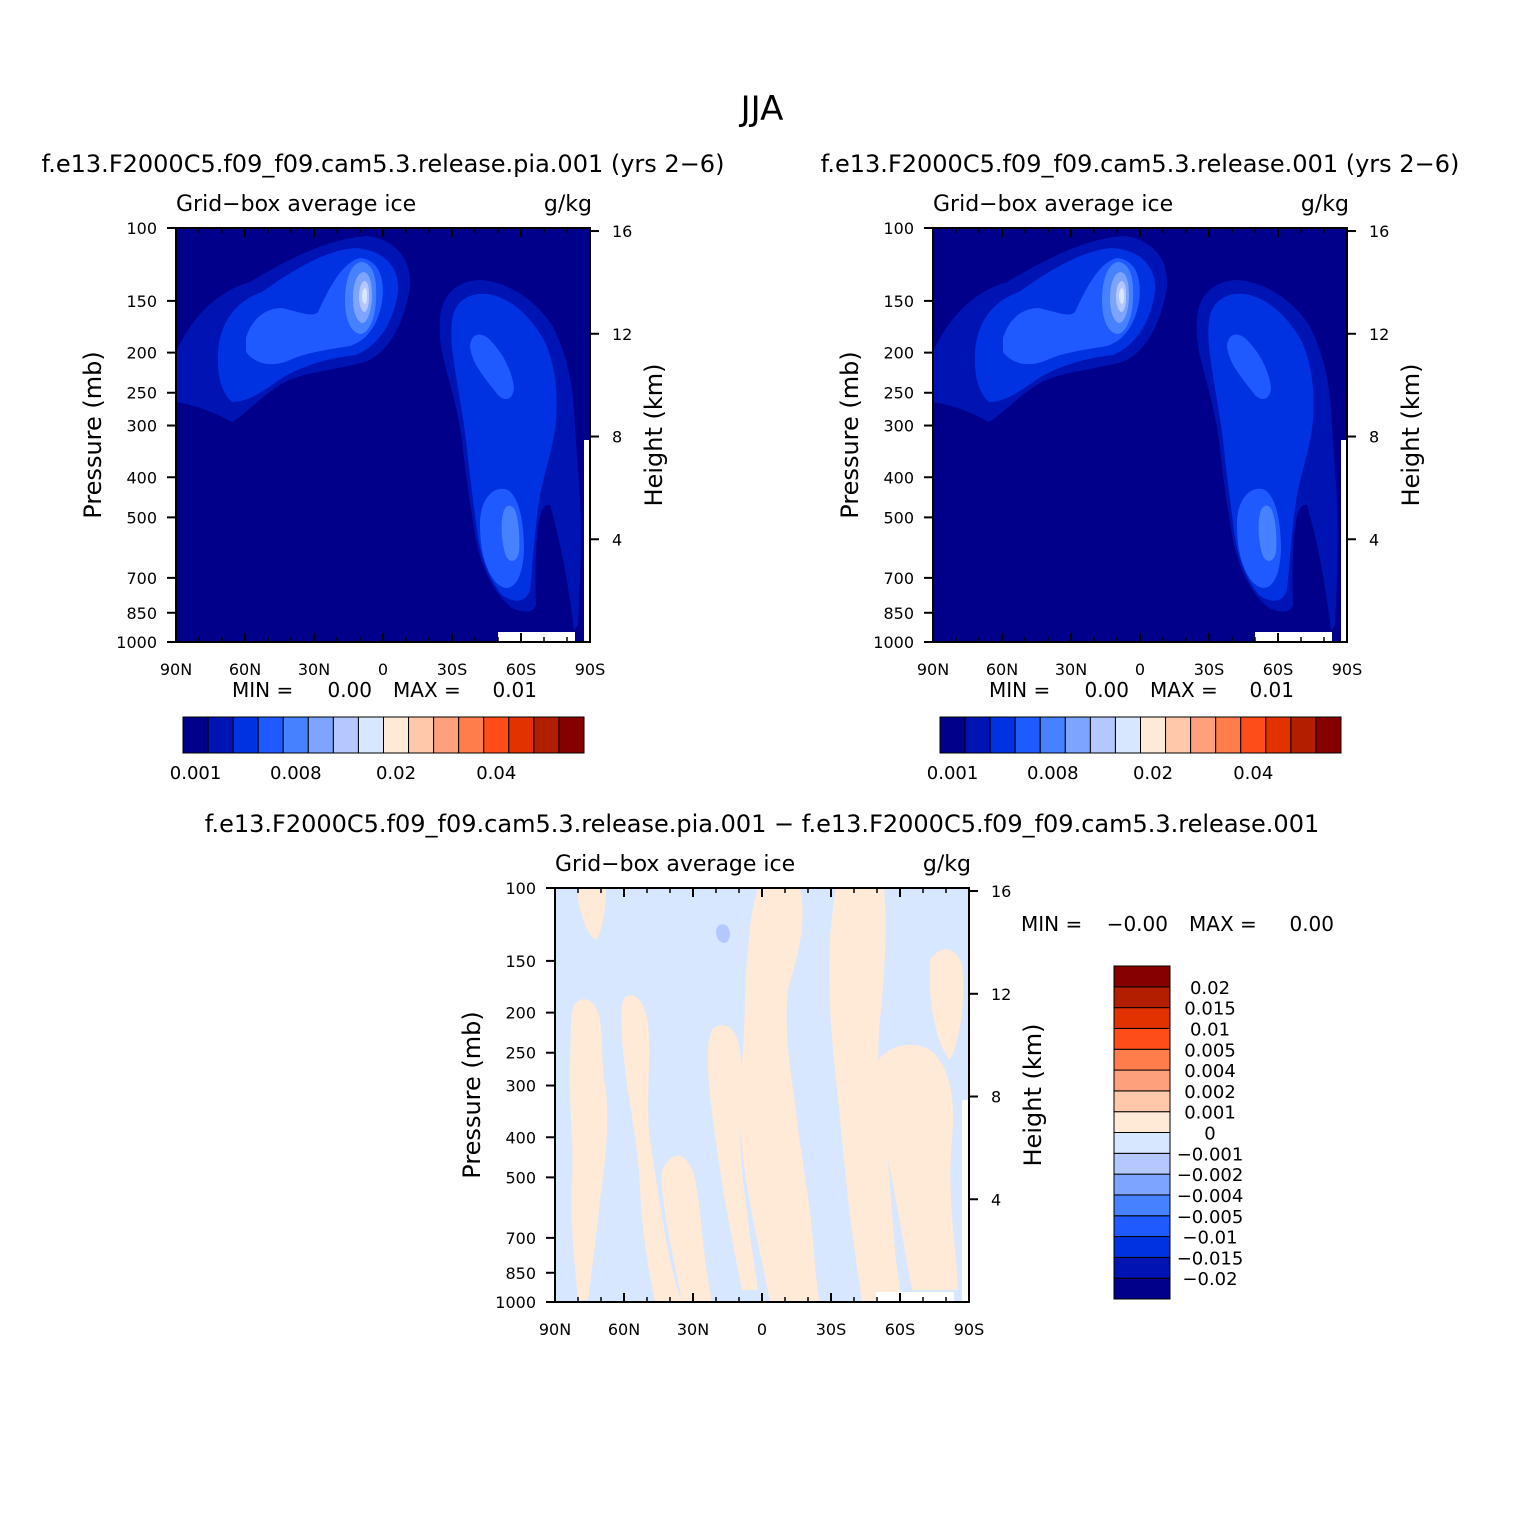 Image resolution: width=1524 pixels, height=1524 pixels. What do you see at coordinates (1325, 204) in the screenshot?
I see `panel-2-subtitle-right: g/kg` at bounding box center [1325, 204].